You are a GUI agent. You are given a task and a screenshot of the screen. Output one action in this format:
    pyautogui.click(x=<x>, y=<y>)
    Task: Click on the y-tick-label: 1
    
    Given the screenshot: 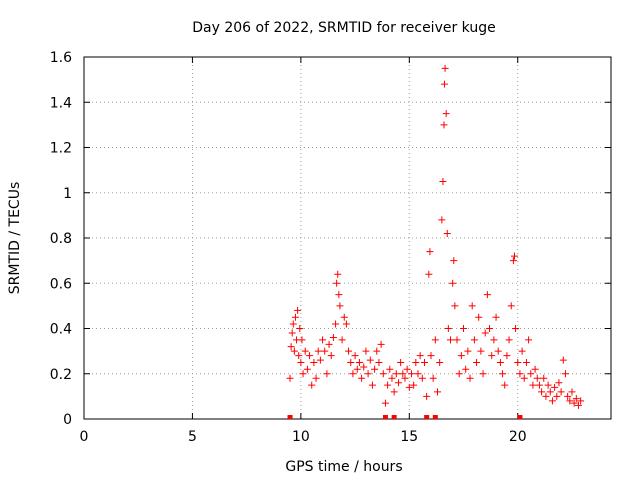 What is the action you would take?
    pyautogui.click(x=67, y=194)
    